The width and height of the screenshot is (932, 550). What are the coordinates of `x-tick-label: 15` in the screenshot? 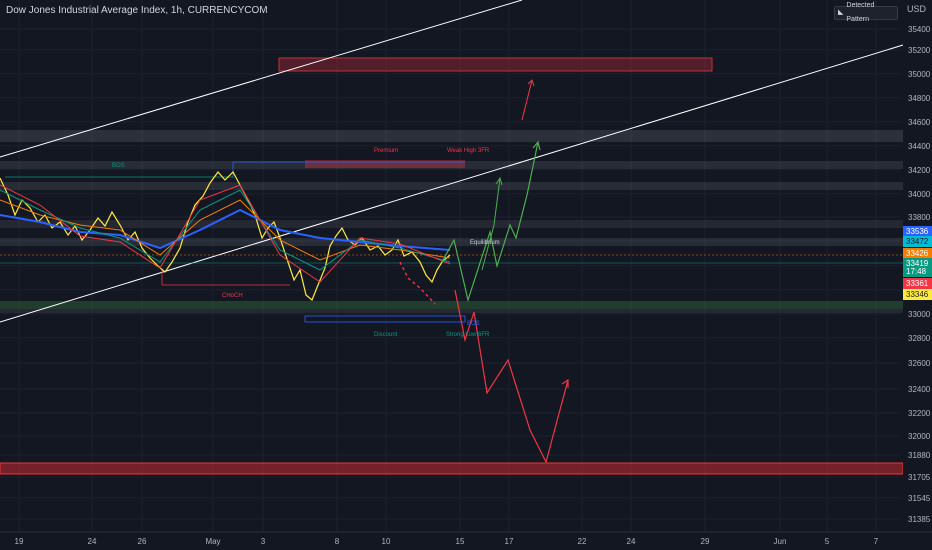 It's located at (460, 541).